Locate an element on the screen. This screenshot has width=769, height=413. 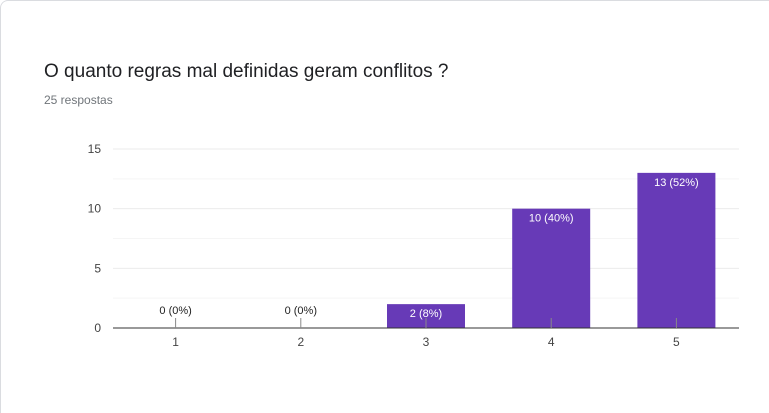
y-tick-label: 10 is located at coordinates (95, 209).